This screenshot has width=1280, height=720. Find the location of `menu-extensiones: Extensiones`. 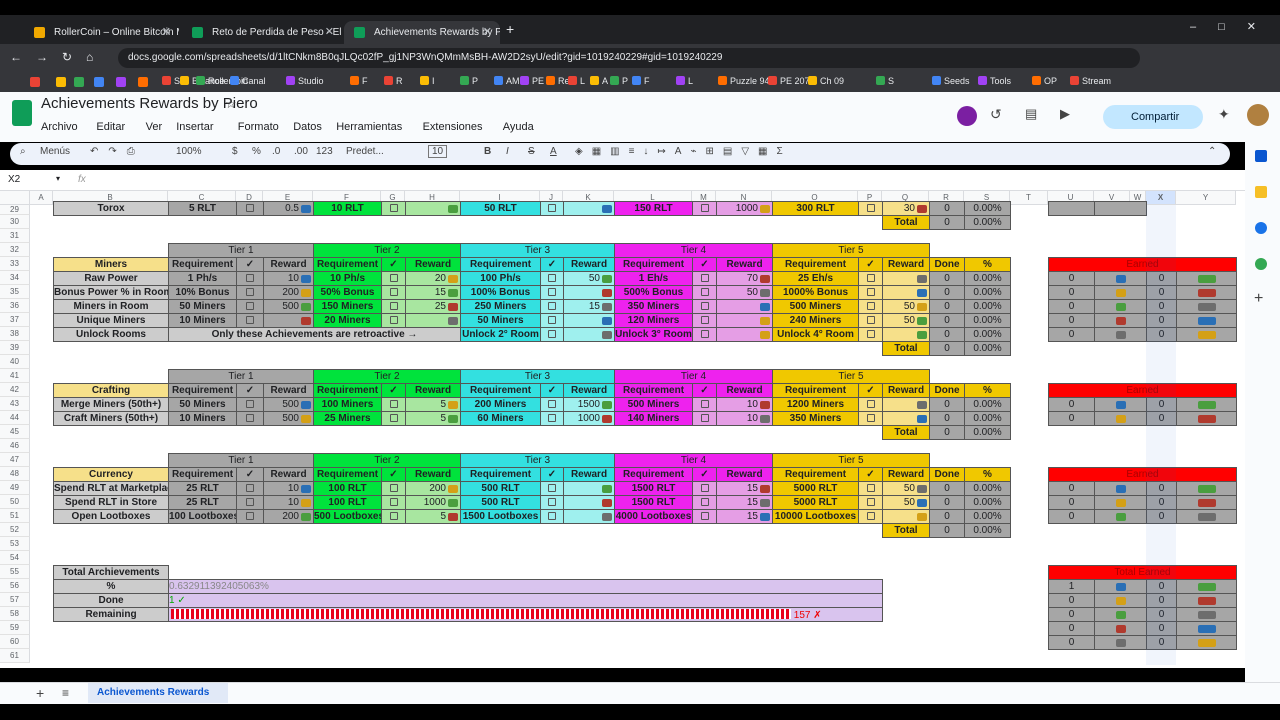

menu-extensiones: Extensiones is located at coordinates (452, 127).